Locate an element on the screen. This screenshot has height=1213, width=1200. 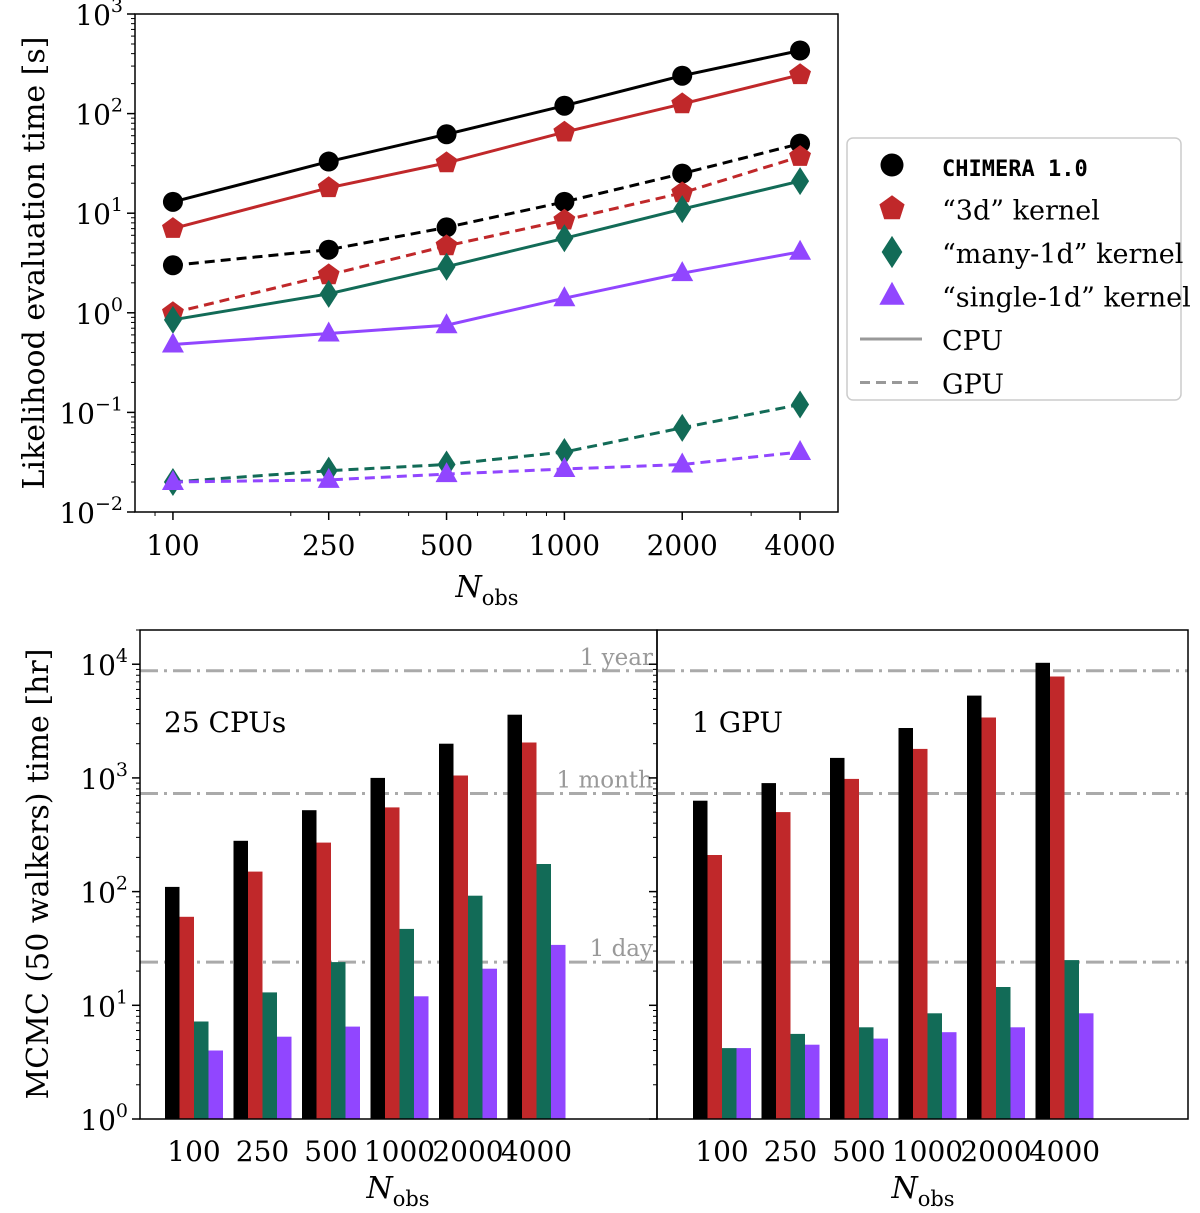
gpu-x-tick-label: 100 is located at coordinates (721, 1151).